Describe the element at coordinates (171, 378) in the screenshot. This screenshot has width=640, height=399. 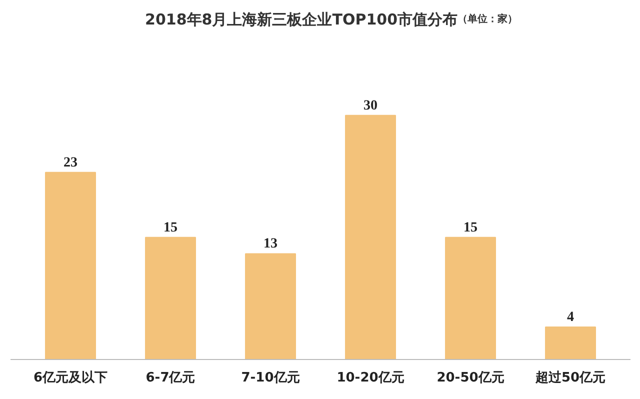
I see `x-tick-label: 6-7亿元` at that location.